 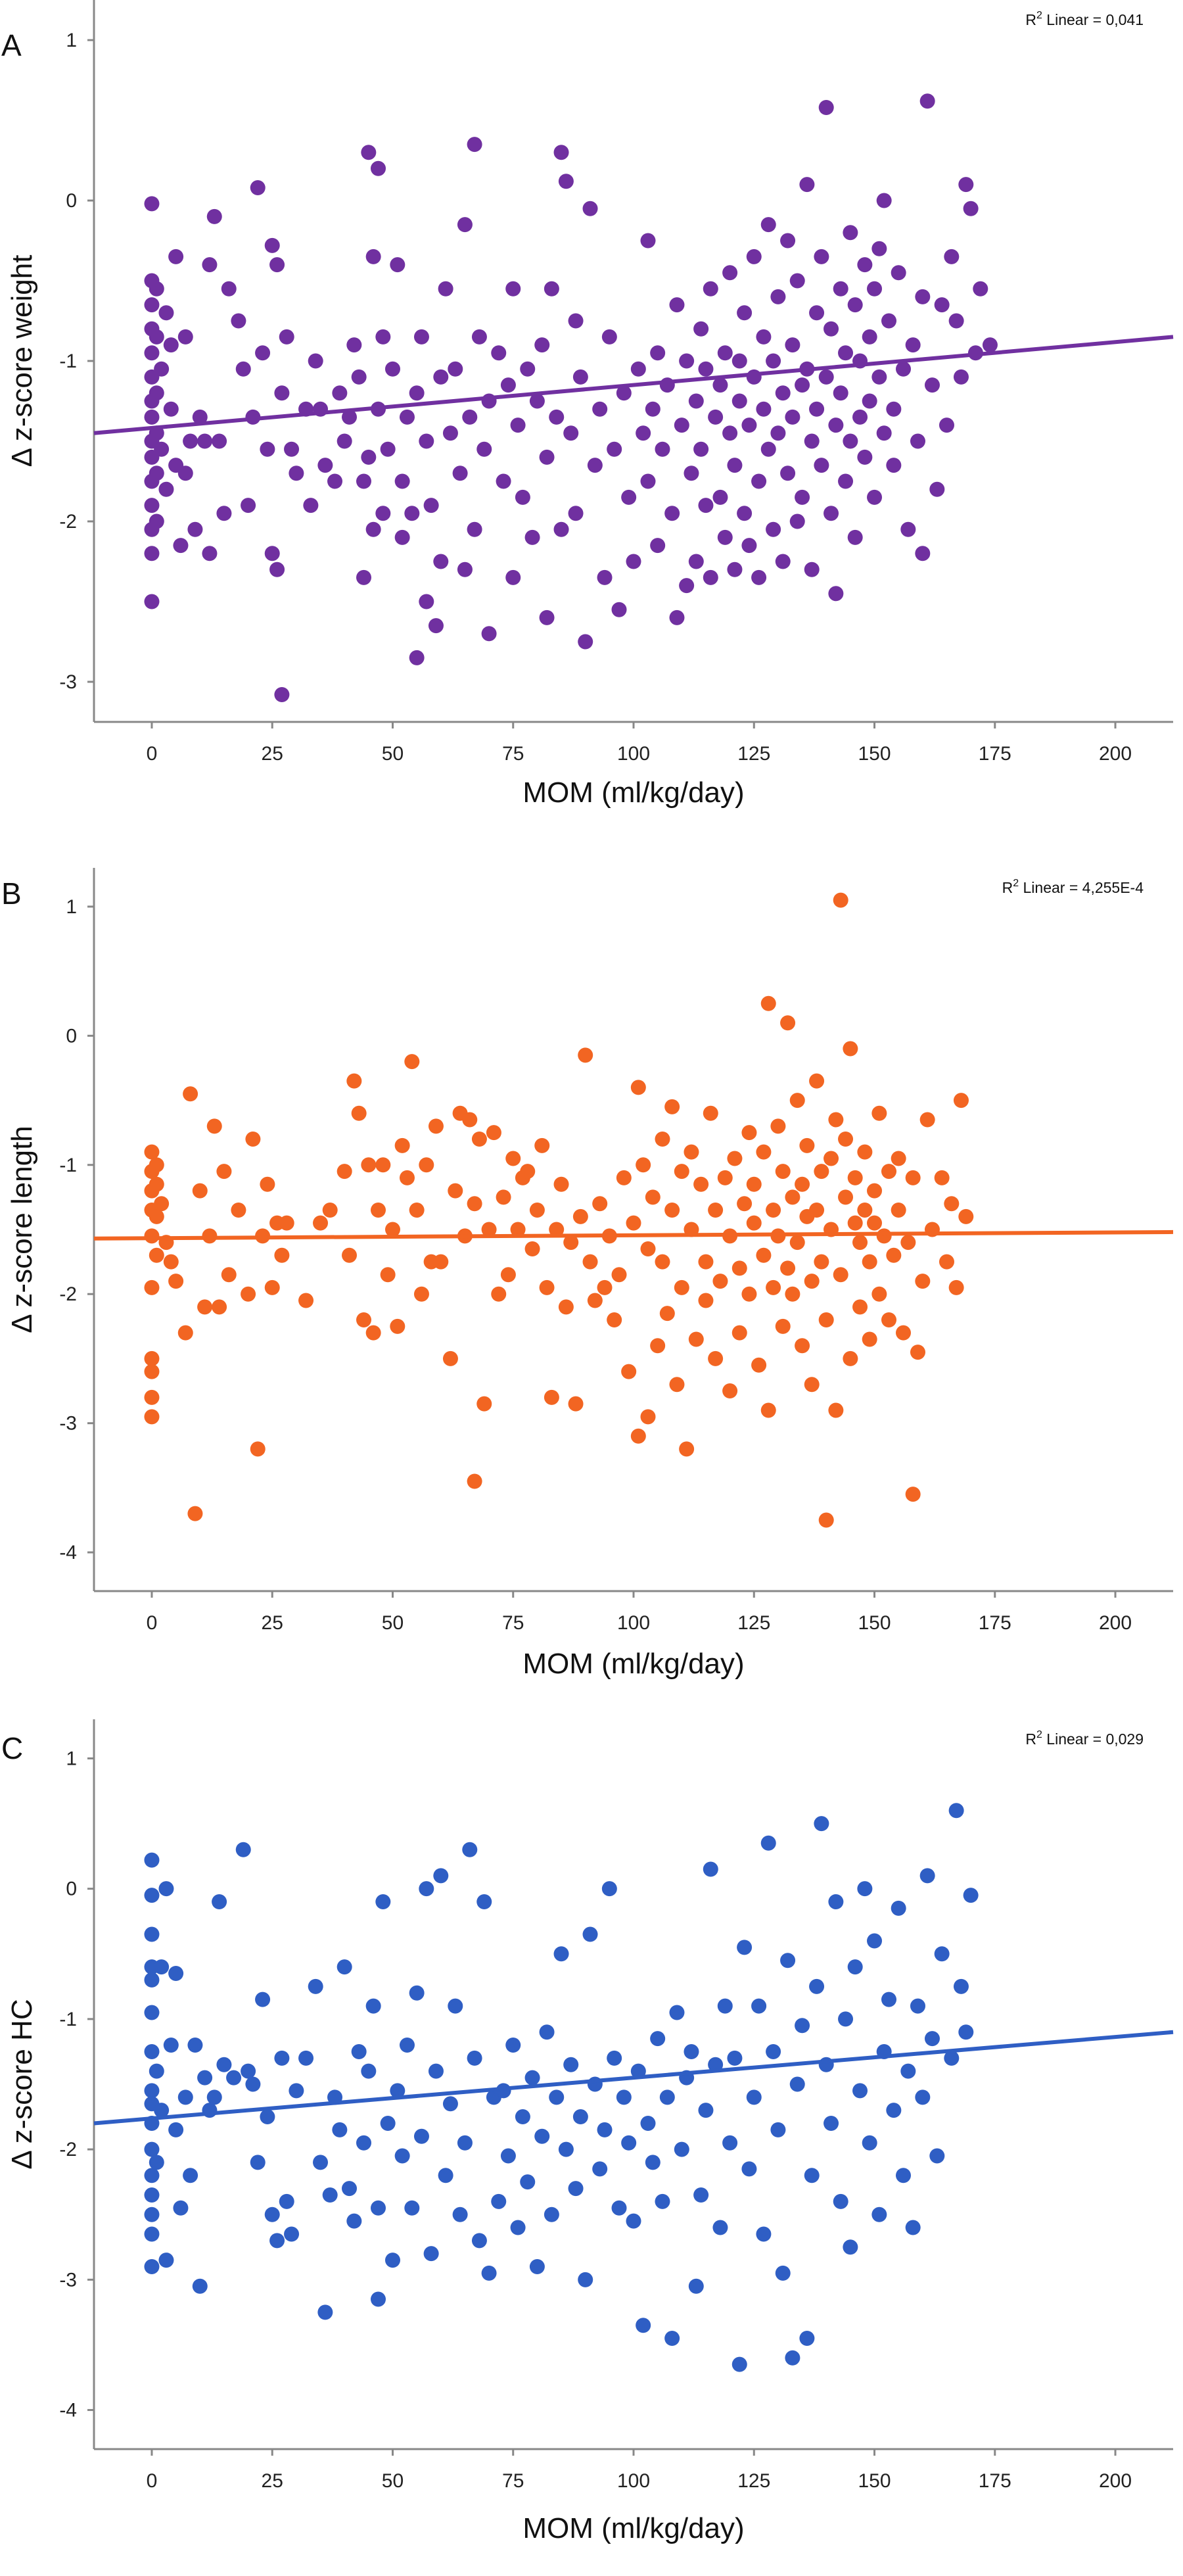 What do you see at coordinates (153, 754) in the screenshot?
I see `x-tick-label: 0` at bounding box center [153, 754].